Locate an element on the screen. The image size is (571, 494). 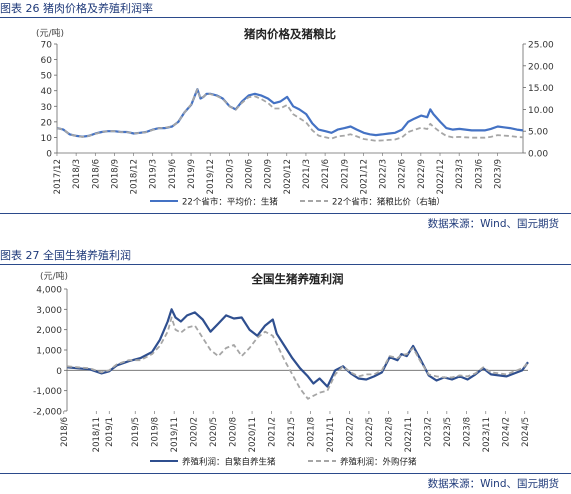
x-axis-tick-label: 2022/9 is located at coordinates (422, 174).